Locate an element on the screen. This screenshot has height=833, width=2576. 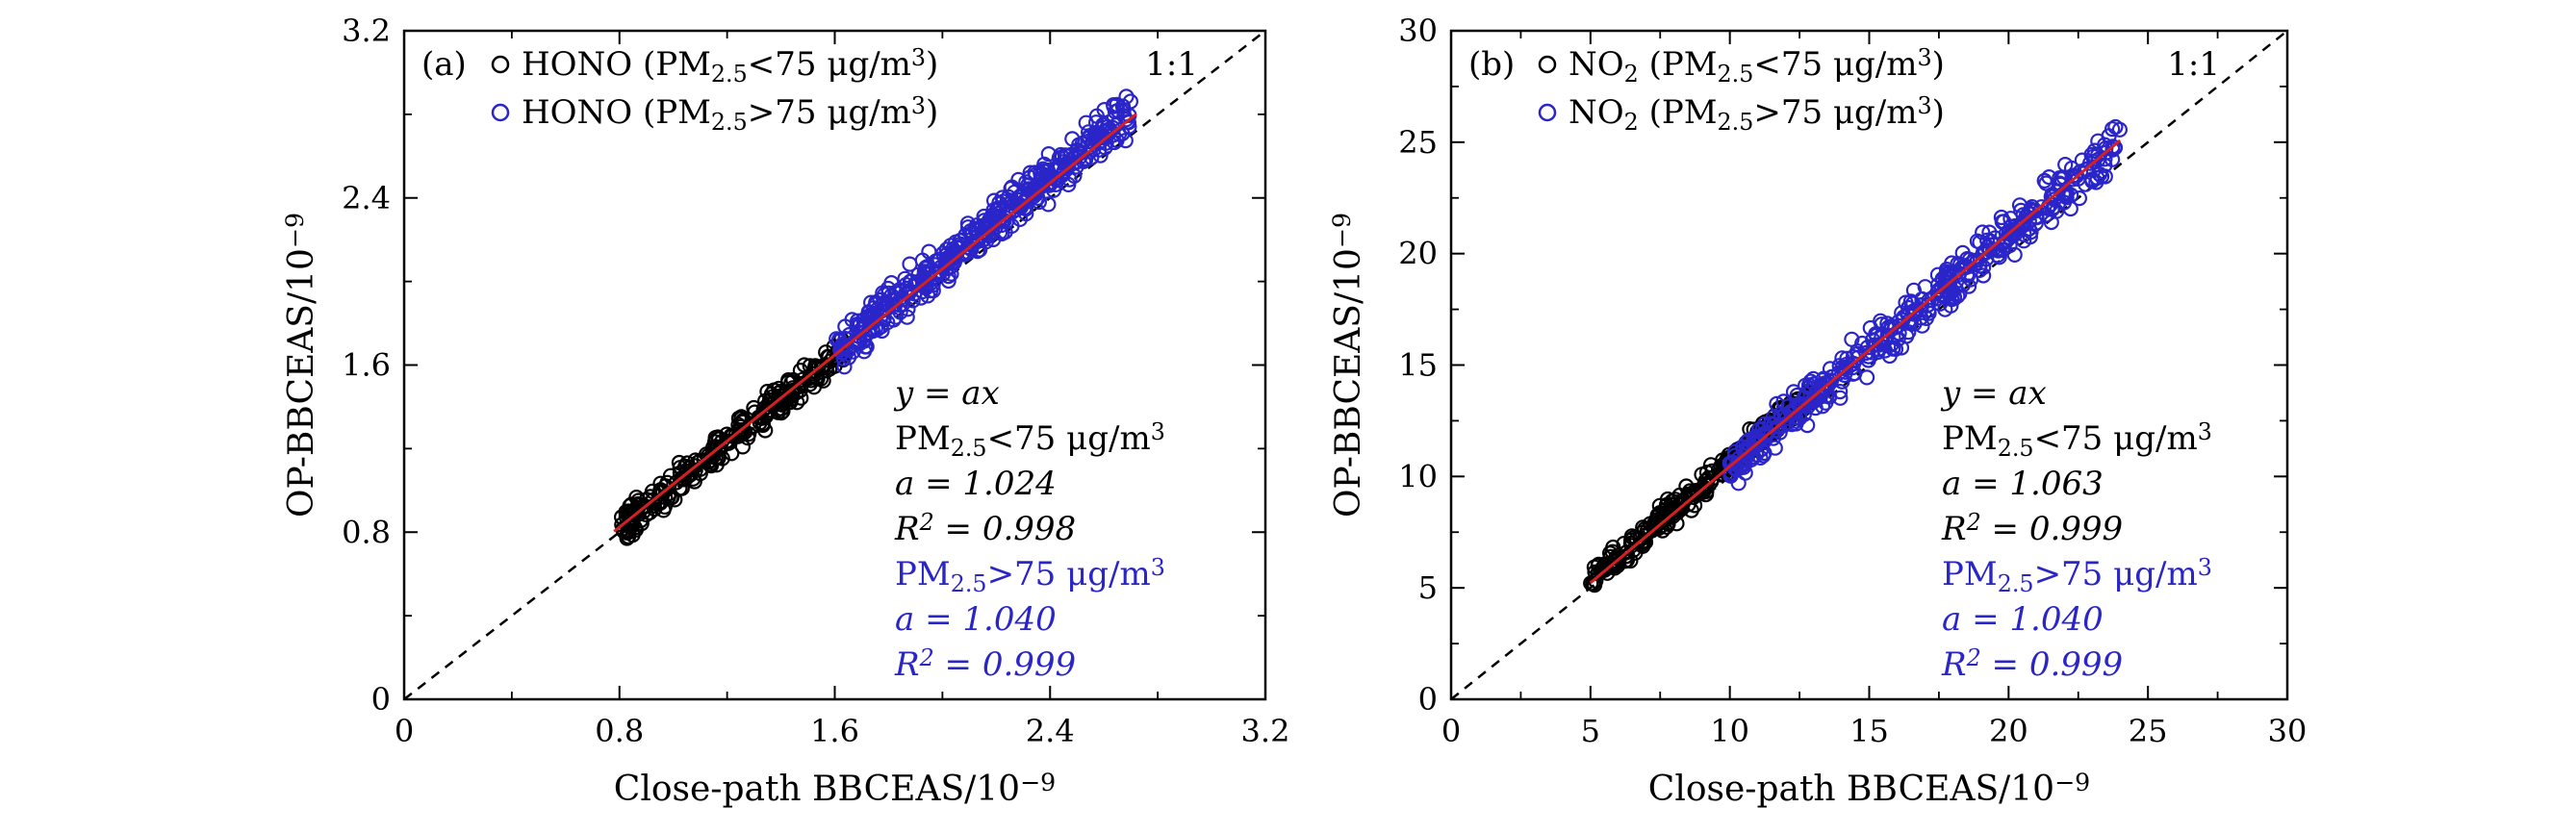
x-tick-label: 2.4 is located at coordinates (1050, 731).